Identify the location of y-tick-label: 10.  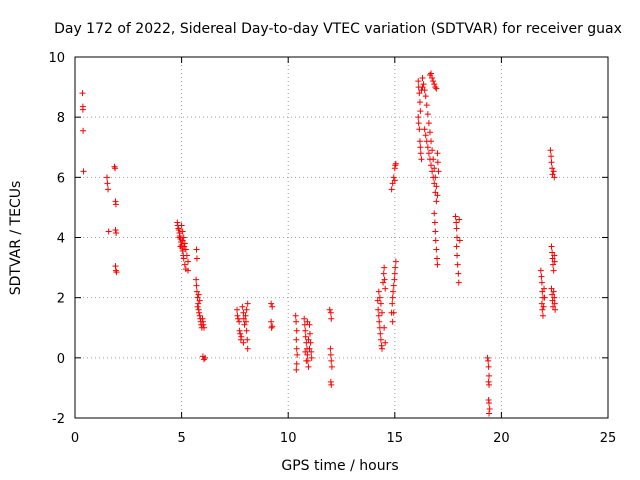
(56, 58).